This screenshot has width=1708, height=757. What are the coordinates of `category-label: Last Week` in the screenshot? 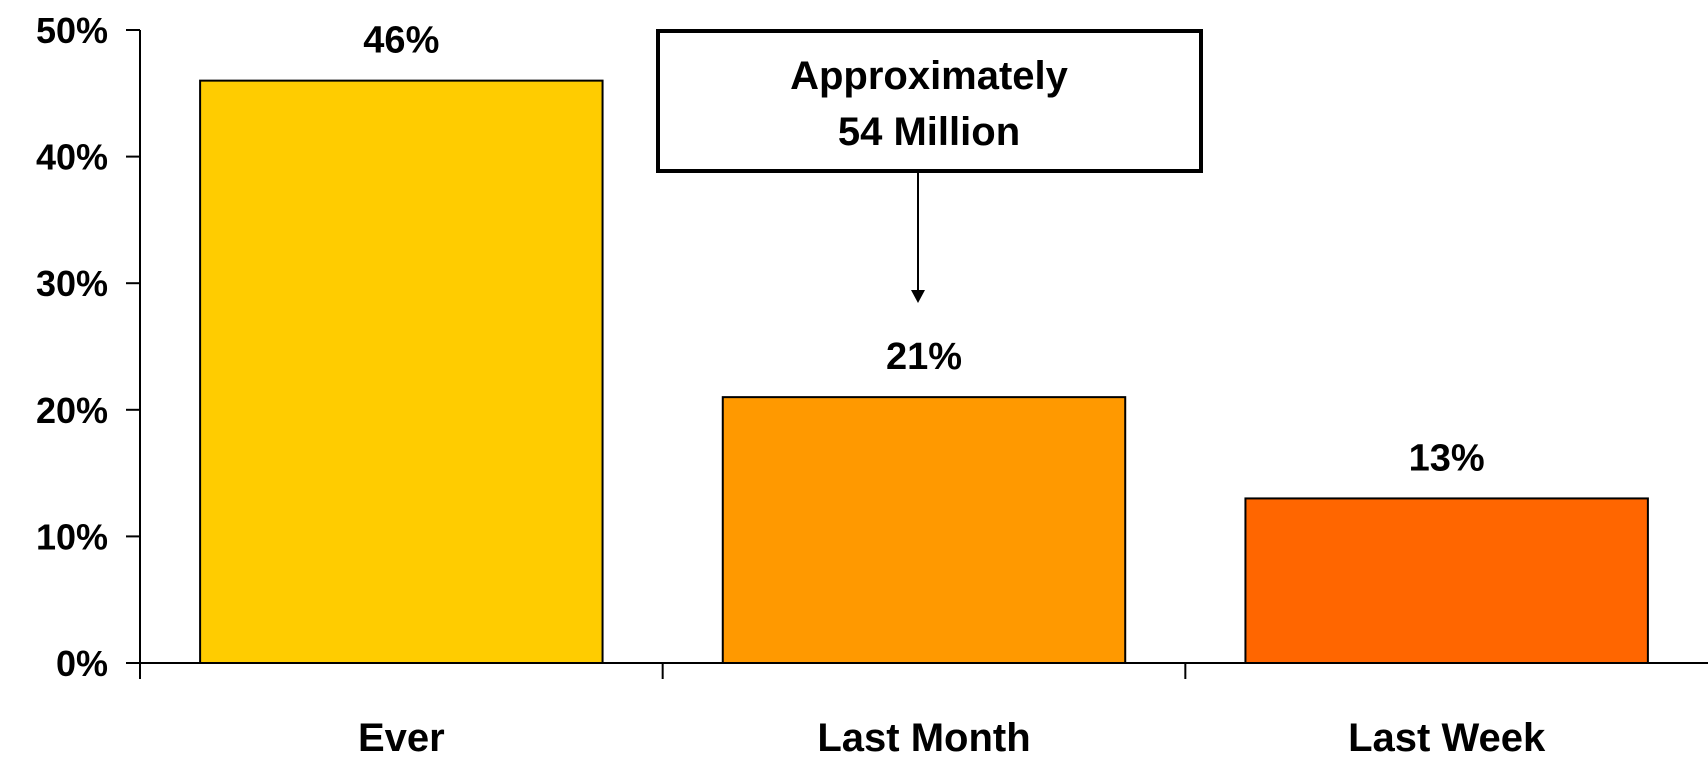 It's located at (1447, 736).